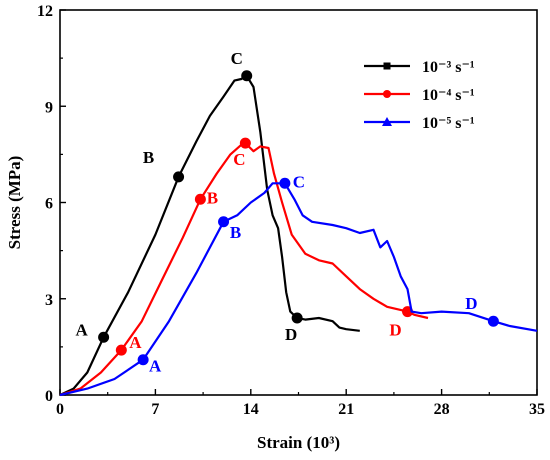 The height and width of the screenshot is (460, 550). I want to click on y-axis-title: Stress (MPa), so click(14, 203).